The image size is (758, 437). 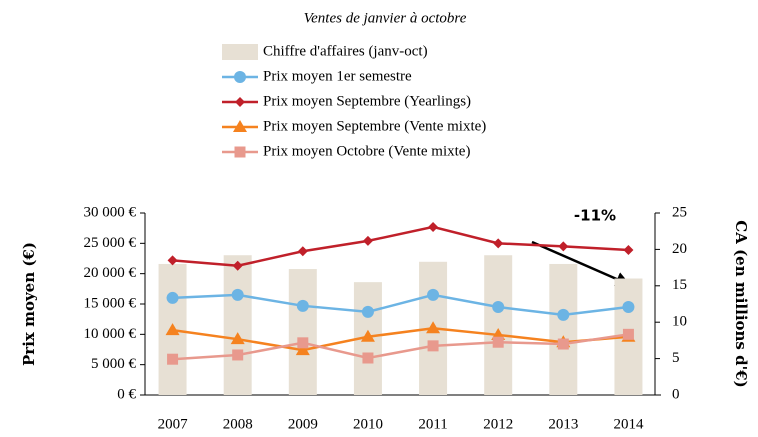 I want to click on y-tick-label: 25 000 €, so click(x=110, y=243).